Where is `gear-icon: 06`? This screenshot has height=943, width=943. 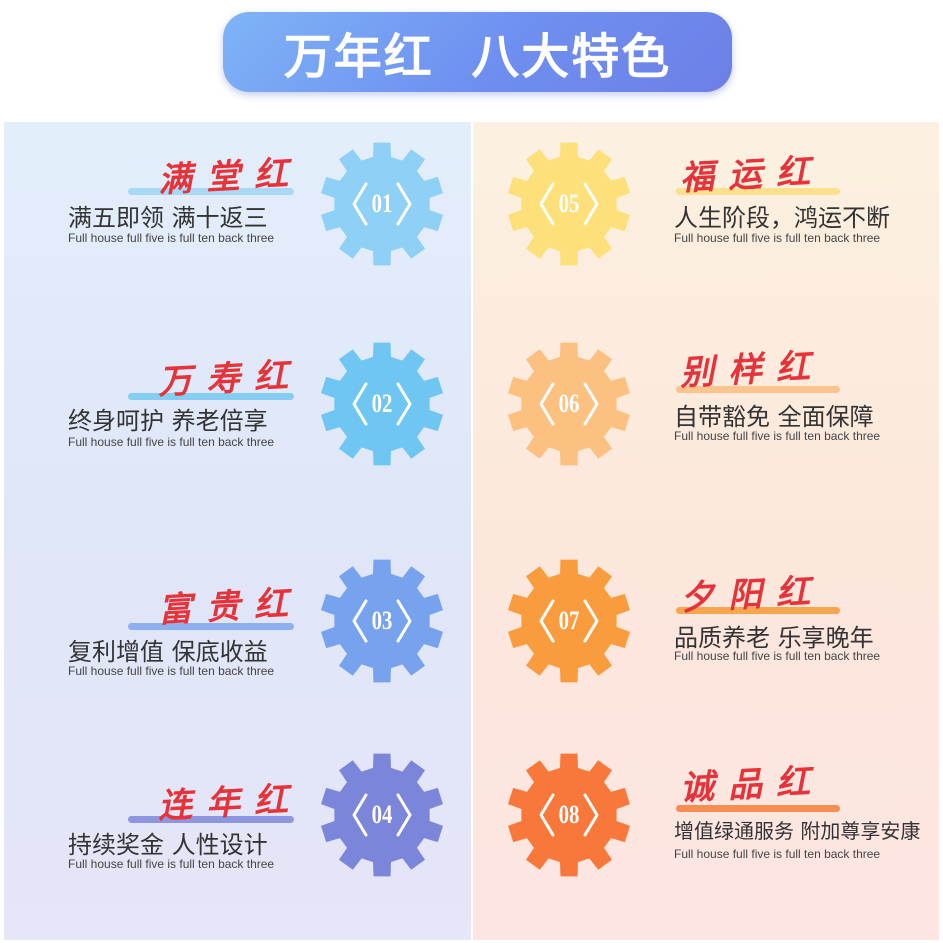 gear-icon: 06 is located at coordinates (569, 404).